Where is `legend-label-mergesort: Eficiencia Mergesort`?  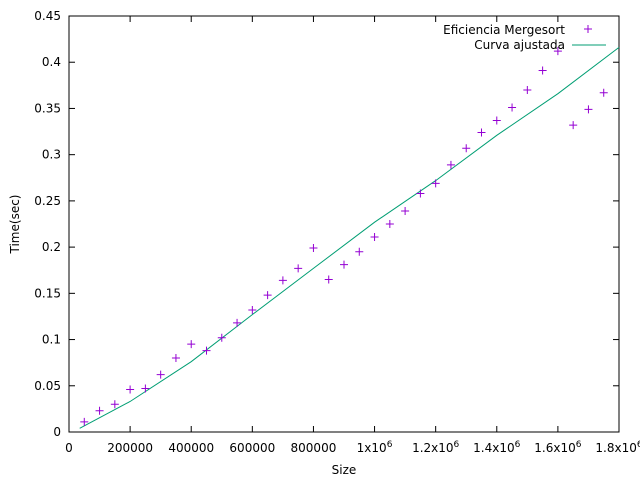 legend-label-mergesort: Eficiencia Mergesort is located at coordinates (504, 30).